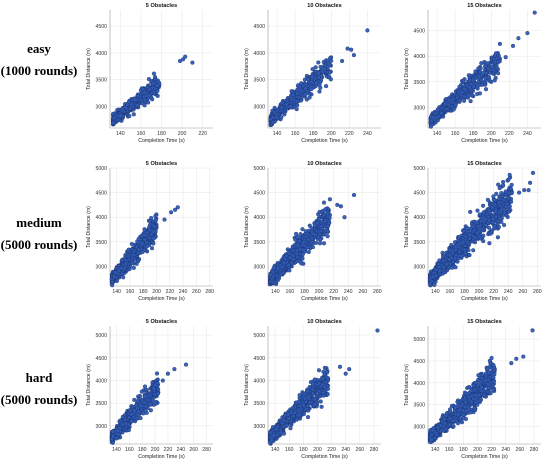 The width and height of the screenshot is (550, 466). I want to click on x-tick-label: 200, so click(491, 134).